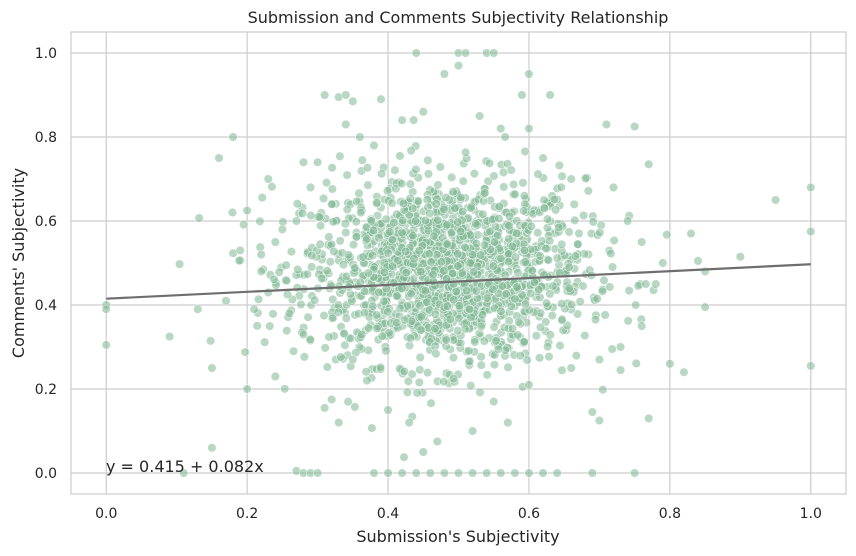 The image size is (856, 556). I want to click on y-axis-ticks: 0.0 0.2 0.4 0.6 0.8 1.0, so click(46, 264).